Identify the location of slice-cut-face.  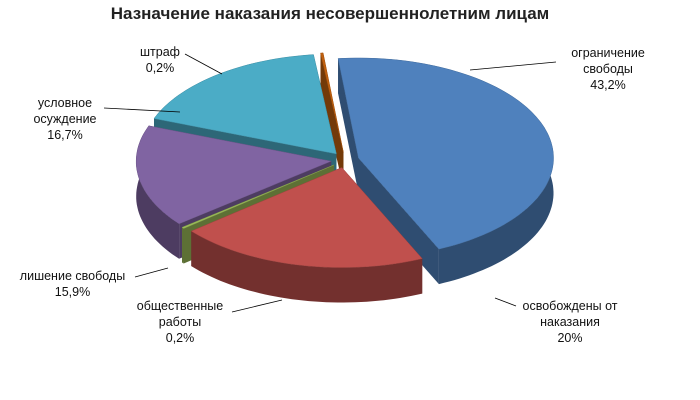
(398, 221).